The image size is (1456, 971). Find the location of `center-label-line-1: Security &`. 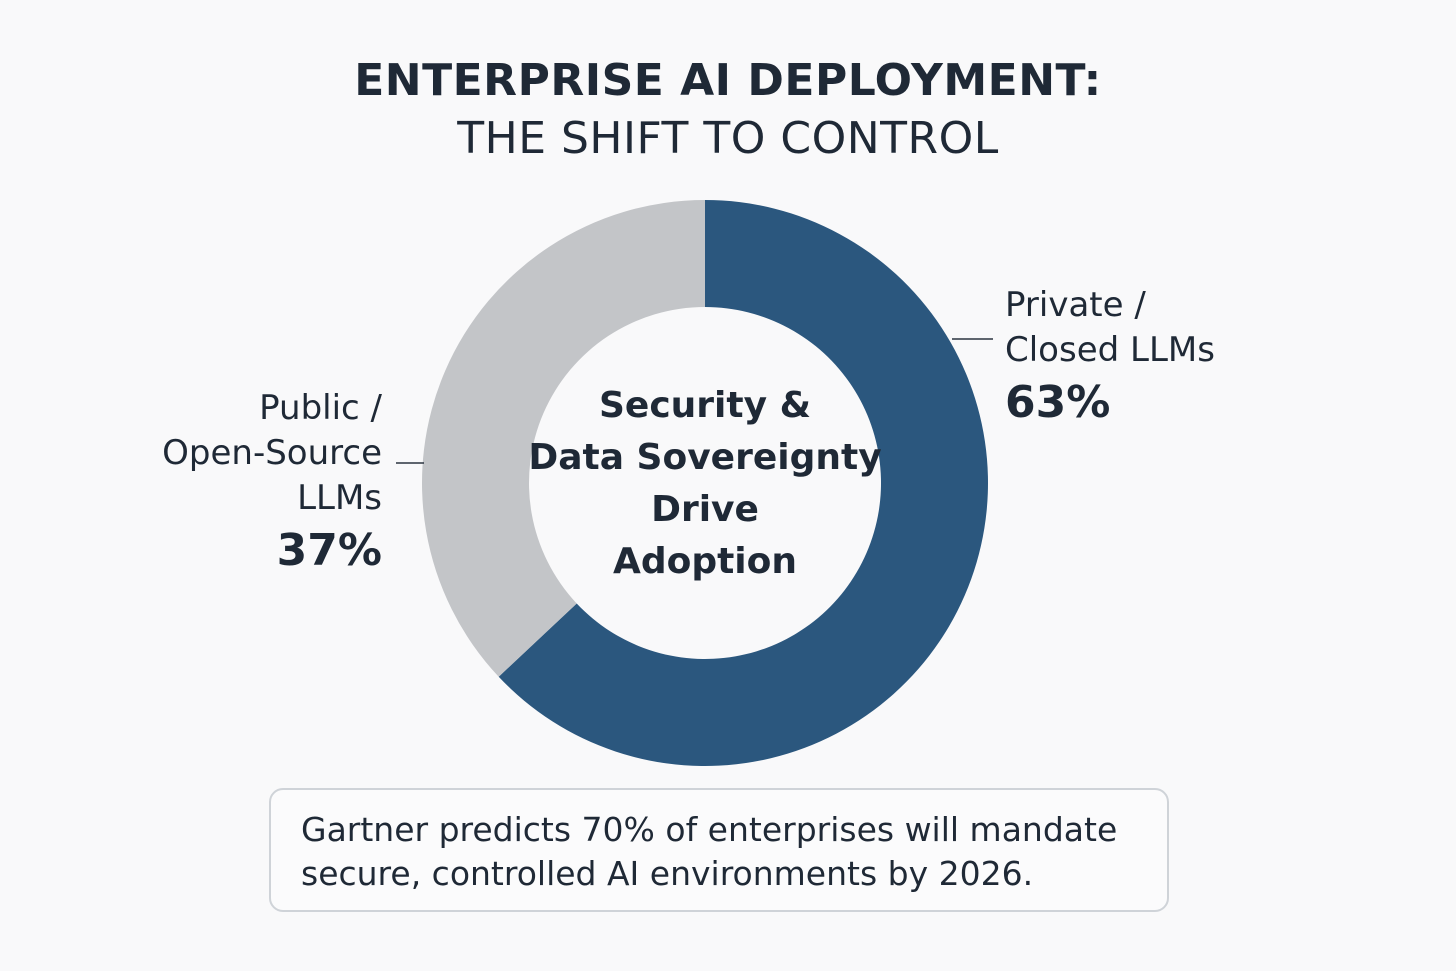

center-label-line-1: Security & is located at coordinates (705, 405).